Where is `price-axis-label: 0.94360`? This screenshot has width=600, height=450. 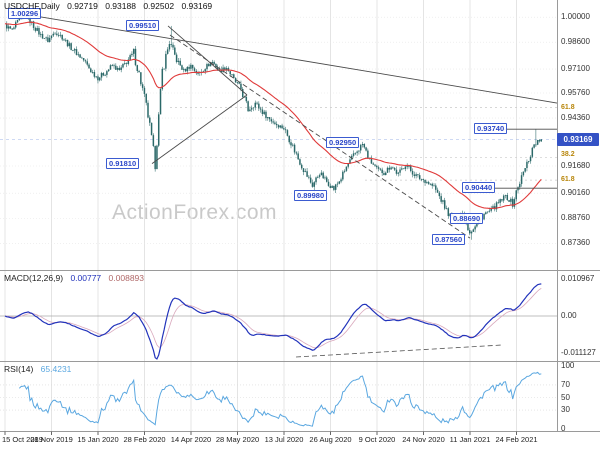
price-axis-label: 0.94360 is located at coordinates (575, 118).